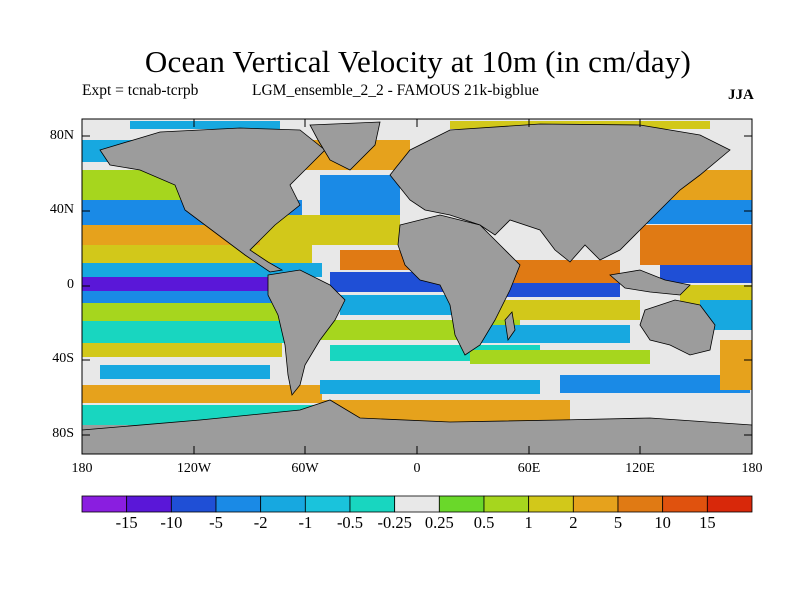  I want to click on lat-label-40s: 40S, so click(63, 358).